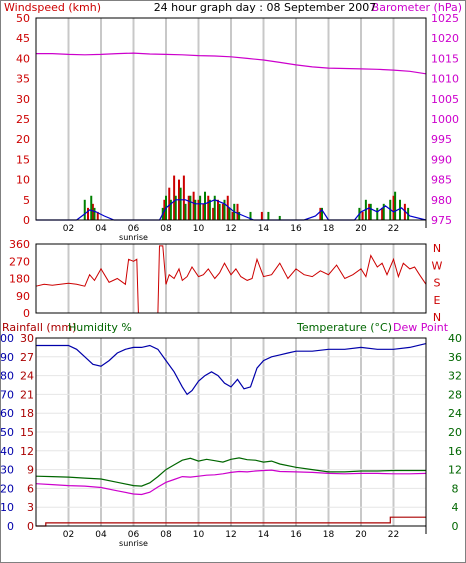  I want to click on wind-tick-label: 0, so click(26, 220).